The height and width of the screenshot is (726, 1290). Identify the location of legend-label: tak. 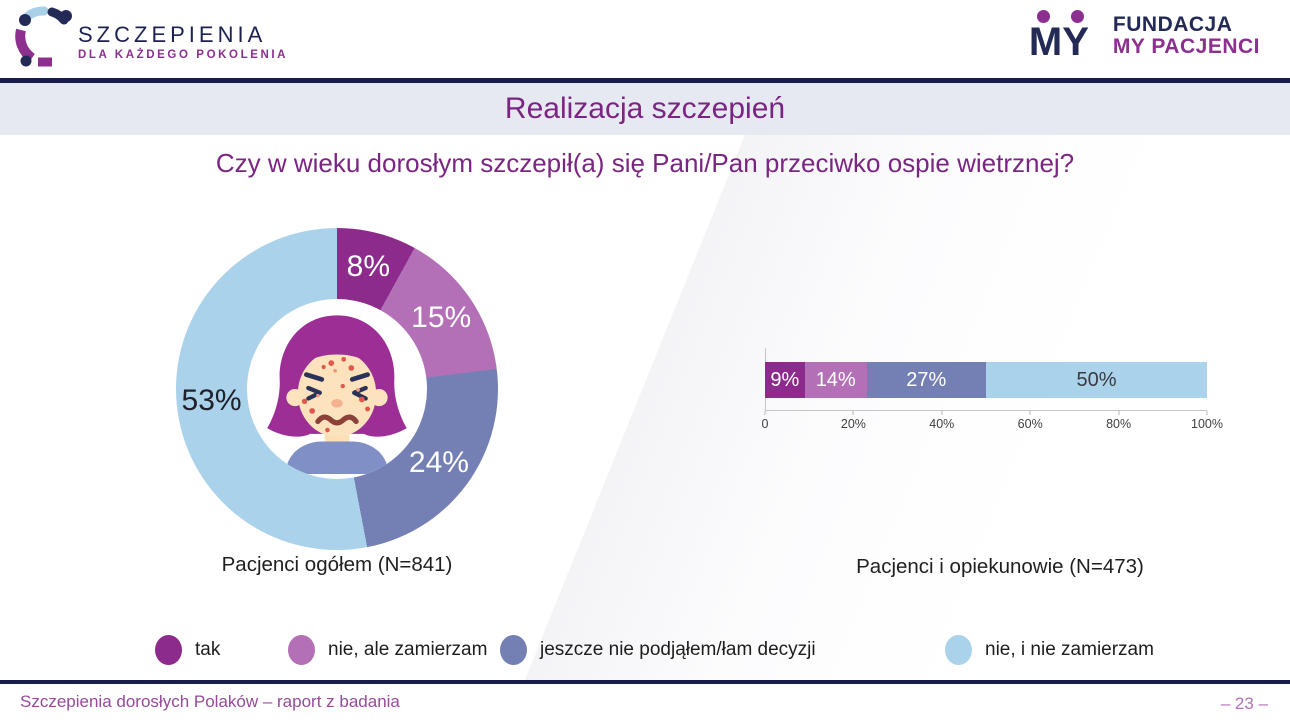
(208, 649).